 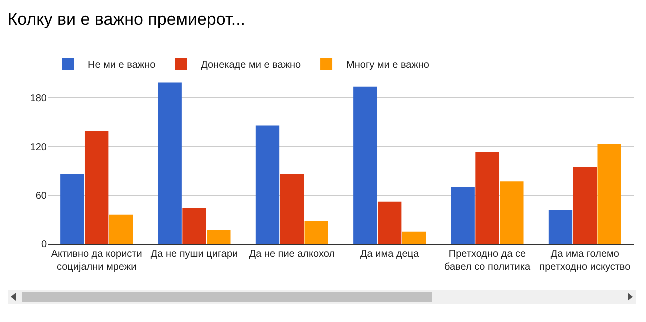 What do you see at coordinates (586, 261) in the screenshot?
I see `x-tick-label: Да има големо претходно искуство` at bounding box center [586, 261].